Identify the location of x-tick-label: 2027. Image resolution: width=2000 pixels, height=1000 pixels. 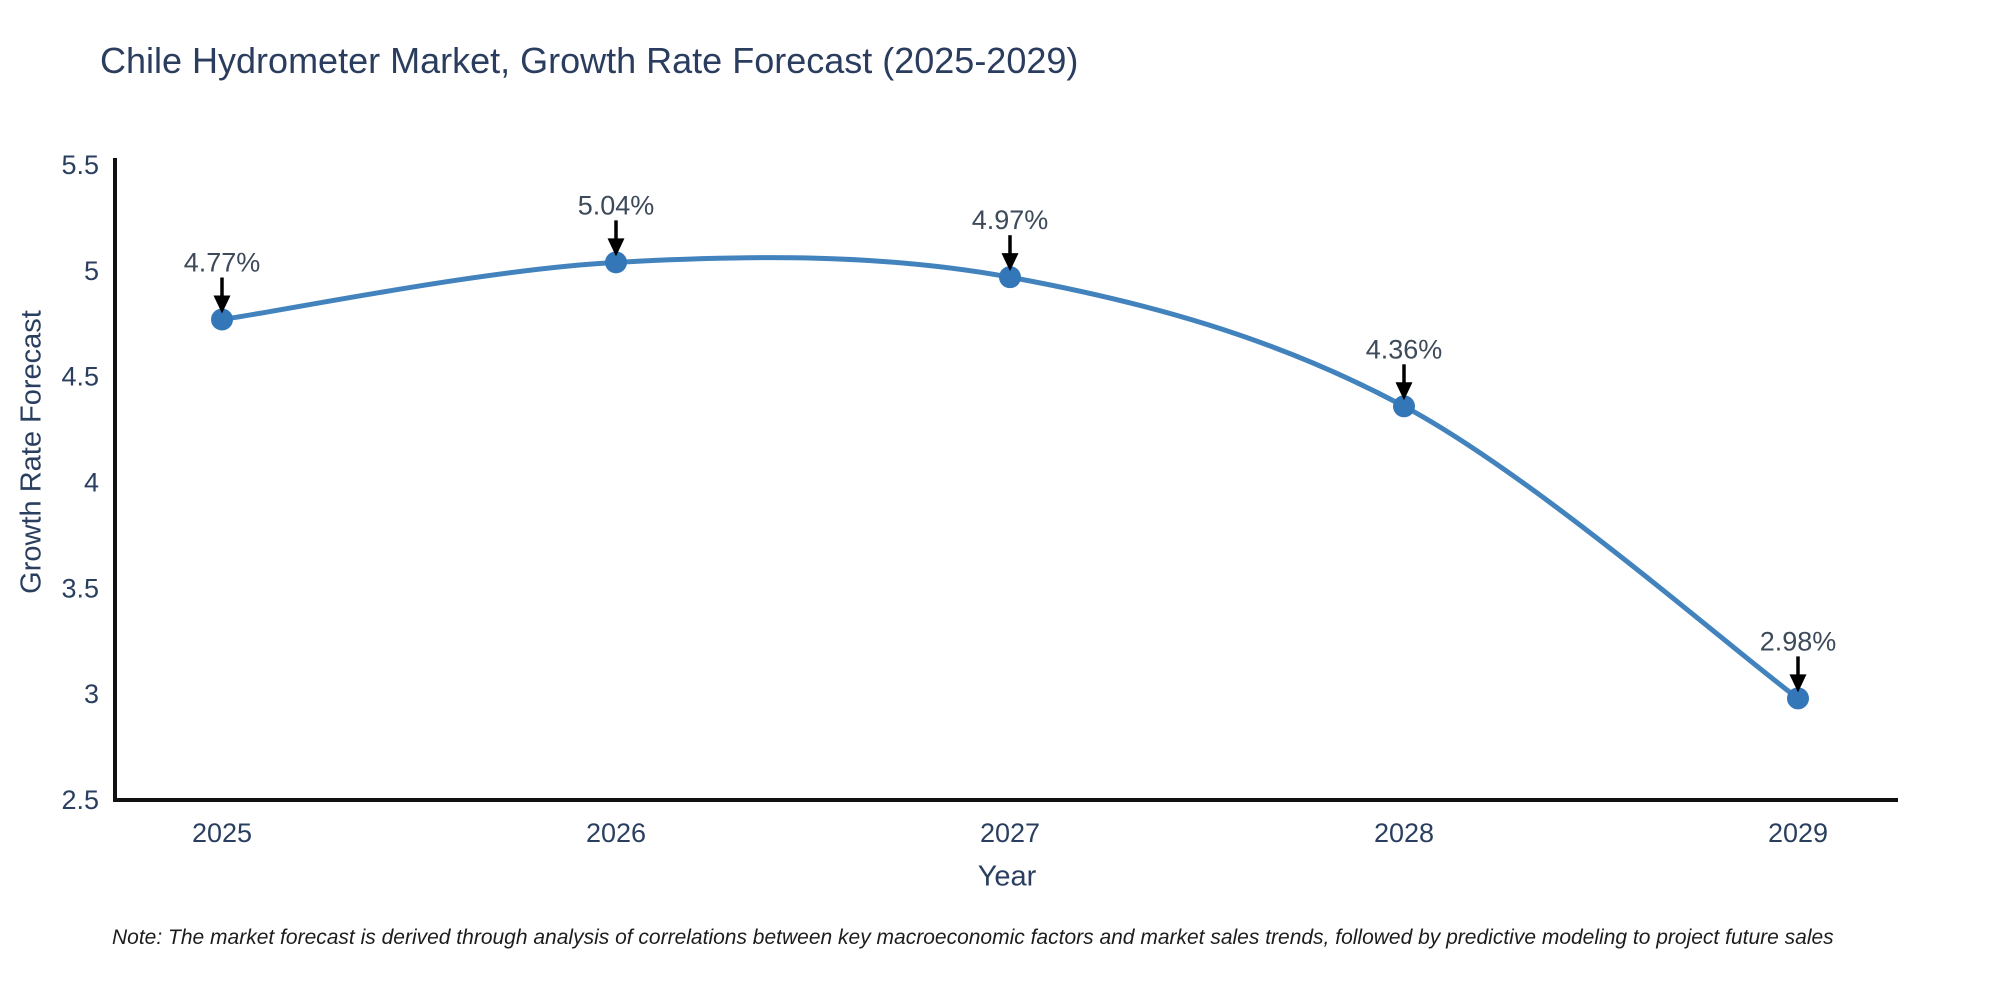
(1010, 833).